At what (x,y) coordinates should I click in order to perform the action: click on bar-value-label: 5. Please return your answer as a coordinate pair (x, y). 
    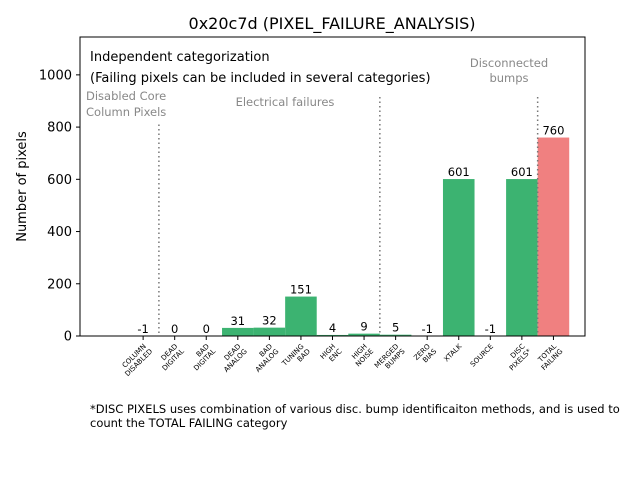
    Looking at the image, I should click on (395, 328).